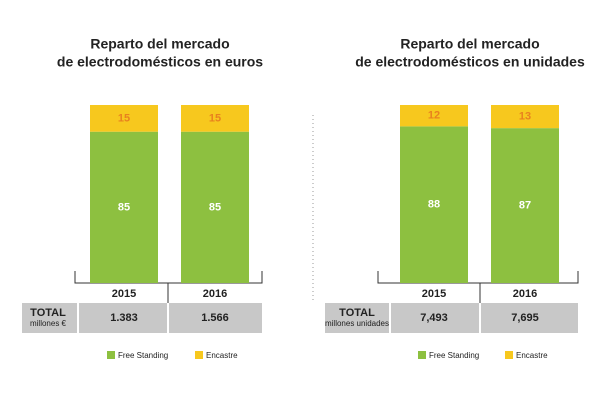 This screenshot has width=600, height=400. I want to click on data-label: 13, so click(525, 116).